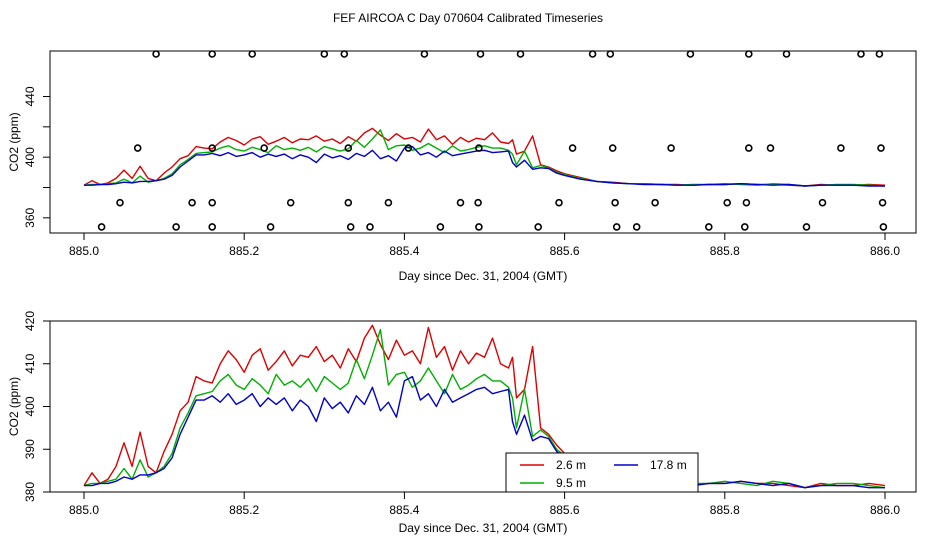 This screenshot has height=540, width=936. Describe the element at coordinates (668, 465) in the screenshot. I see `legend-label: 17.8 m` at that location.